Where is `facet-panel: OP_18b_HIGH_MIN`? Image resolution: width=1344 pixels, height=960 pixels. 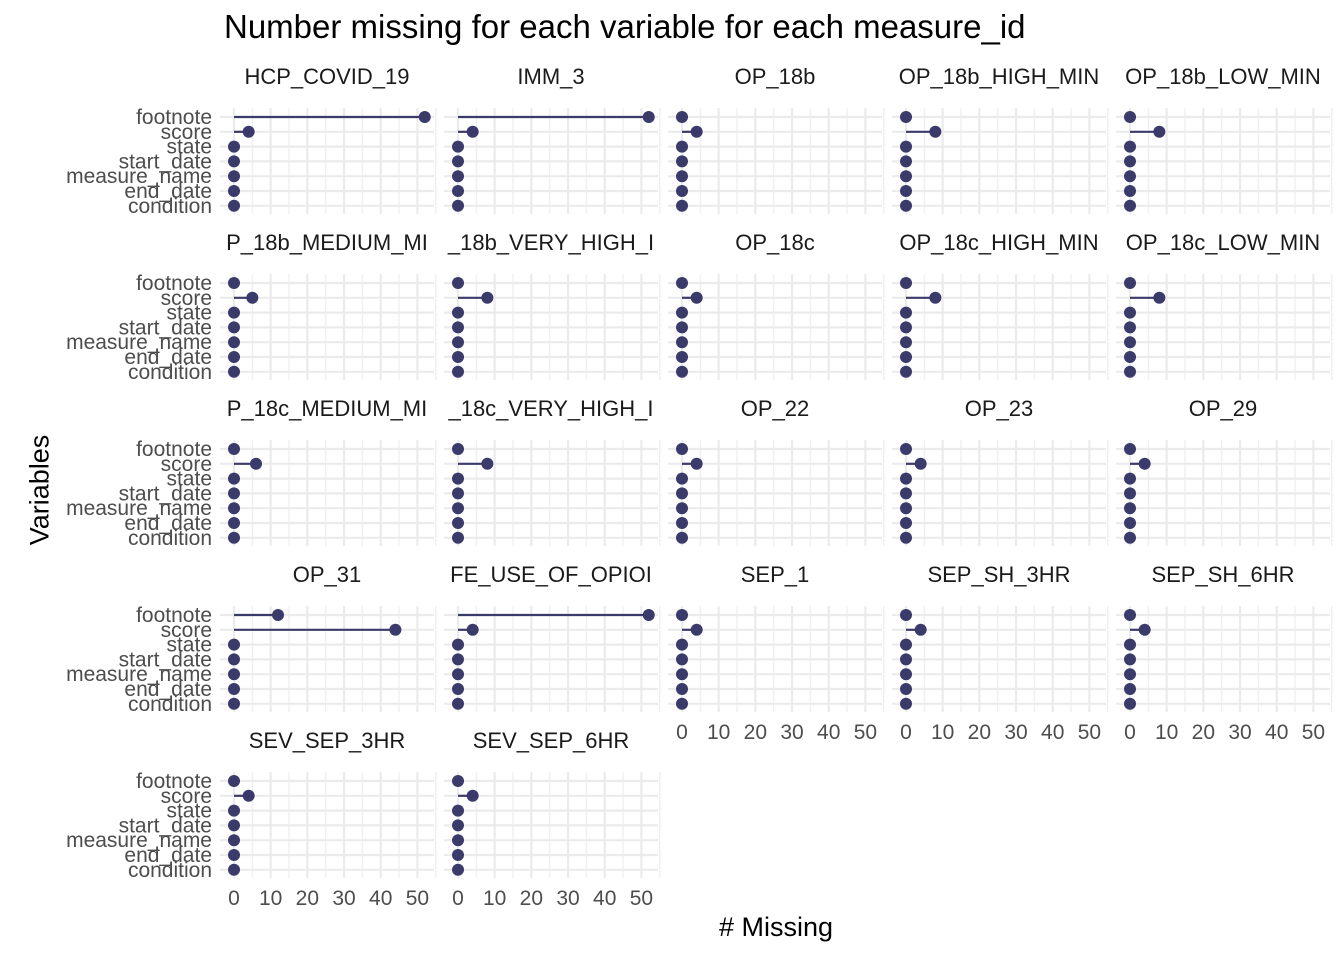 facet-panel: OP_18b_HIGH_MIN is located at coordinates (1000, 139).